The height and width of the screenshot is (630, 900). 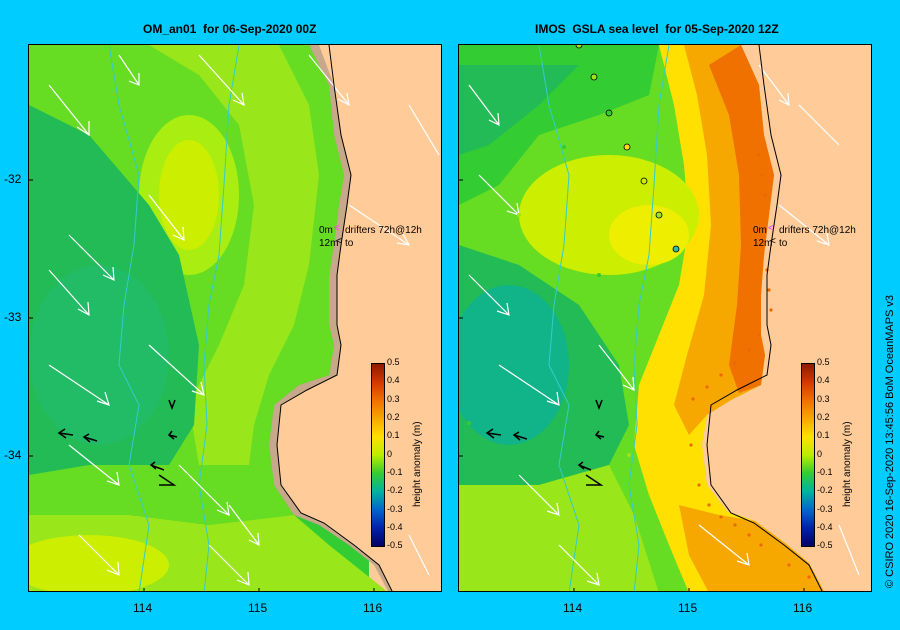 I want to click on left-colorbar, so click(x=378, y=455).